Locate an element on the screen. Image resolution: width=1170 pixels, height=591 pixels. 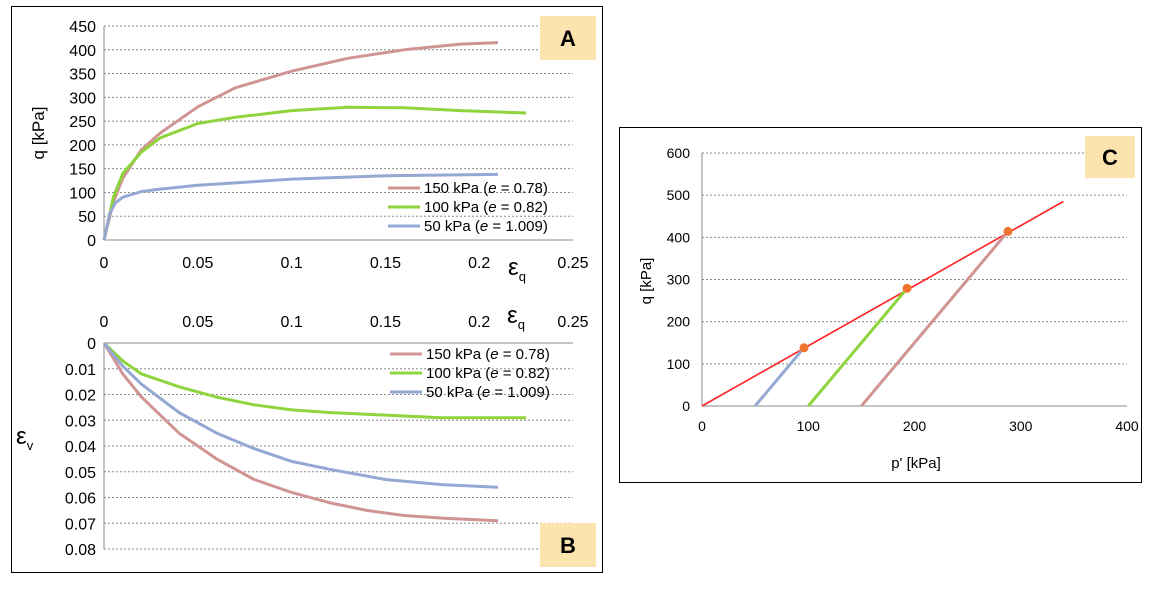
a-y-tick: 350 is located at coordinates (82, 75).